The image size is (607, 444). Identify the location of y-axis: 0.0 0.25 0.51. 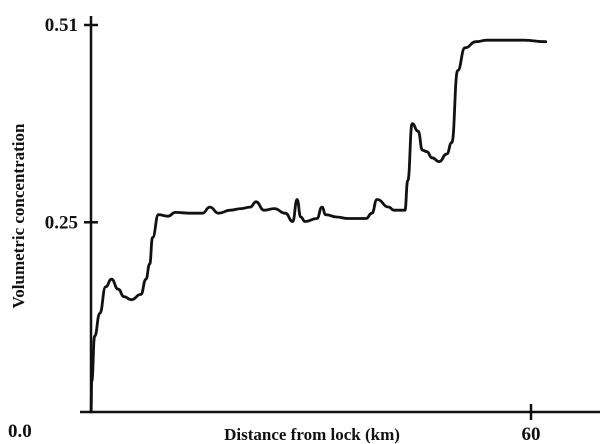
(53, 228).